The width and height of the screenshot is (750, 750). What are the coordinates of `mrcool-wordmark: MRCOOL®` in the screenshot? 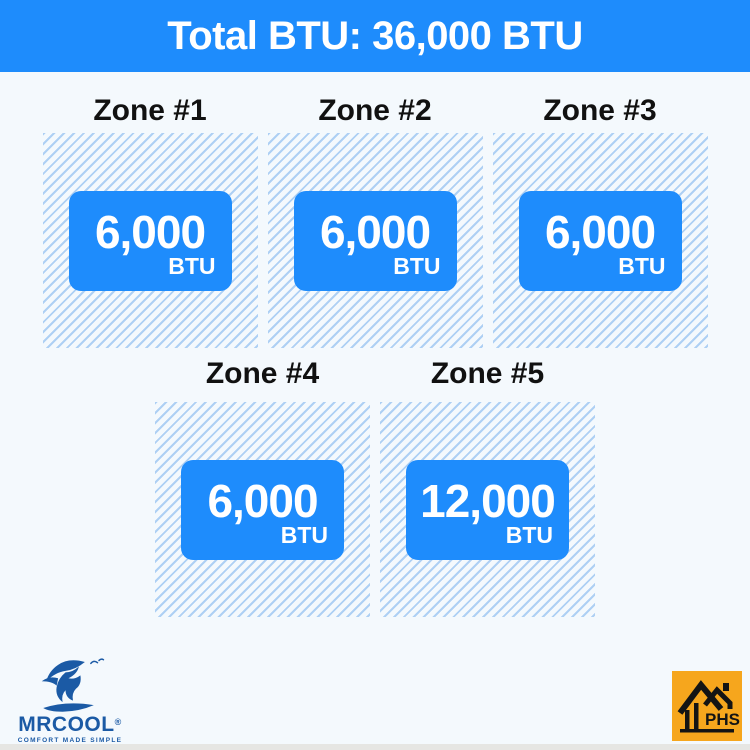 It's located at (69, 723).